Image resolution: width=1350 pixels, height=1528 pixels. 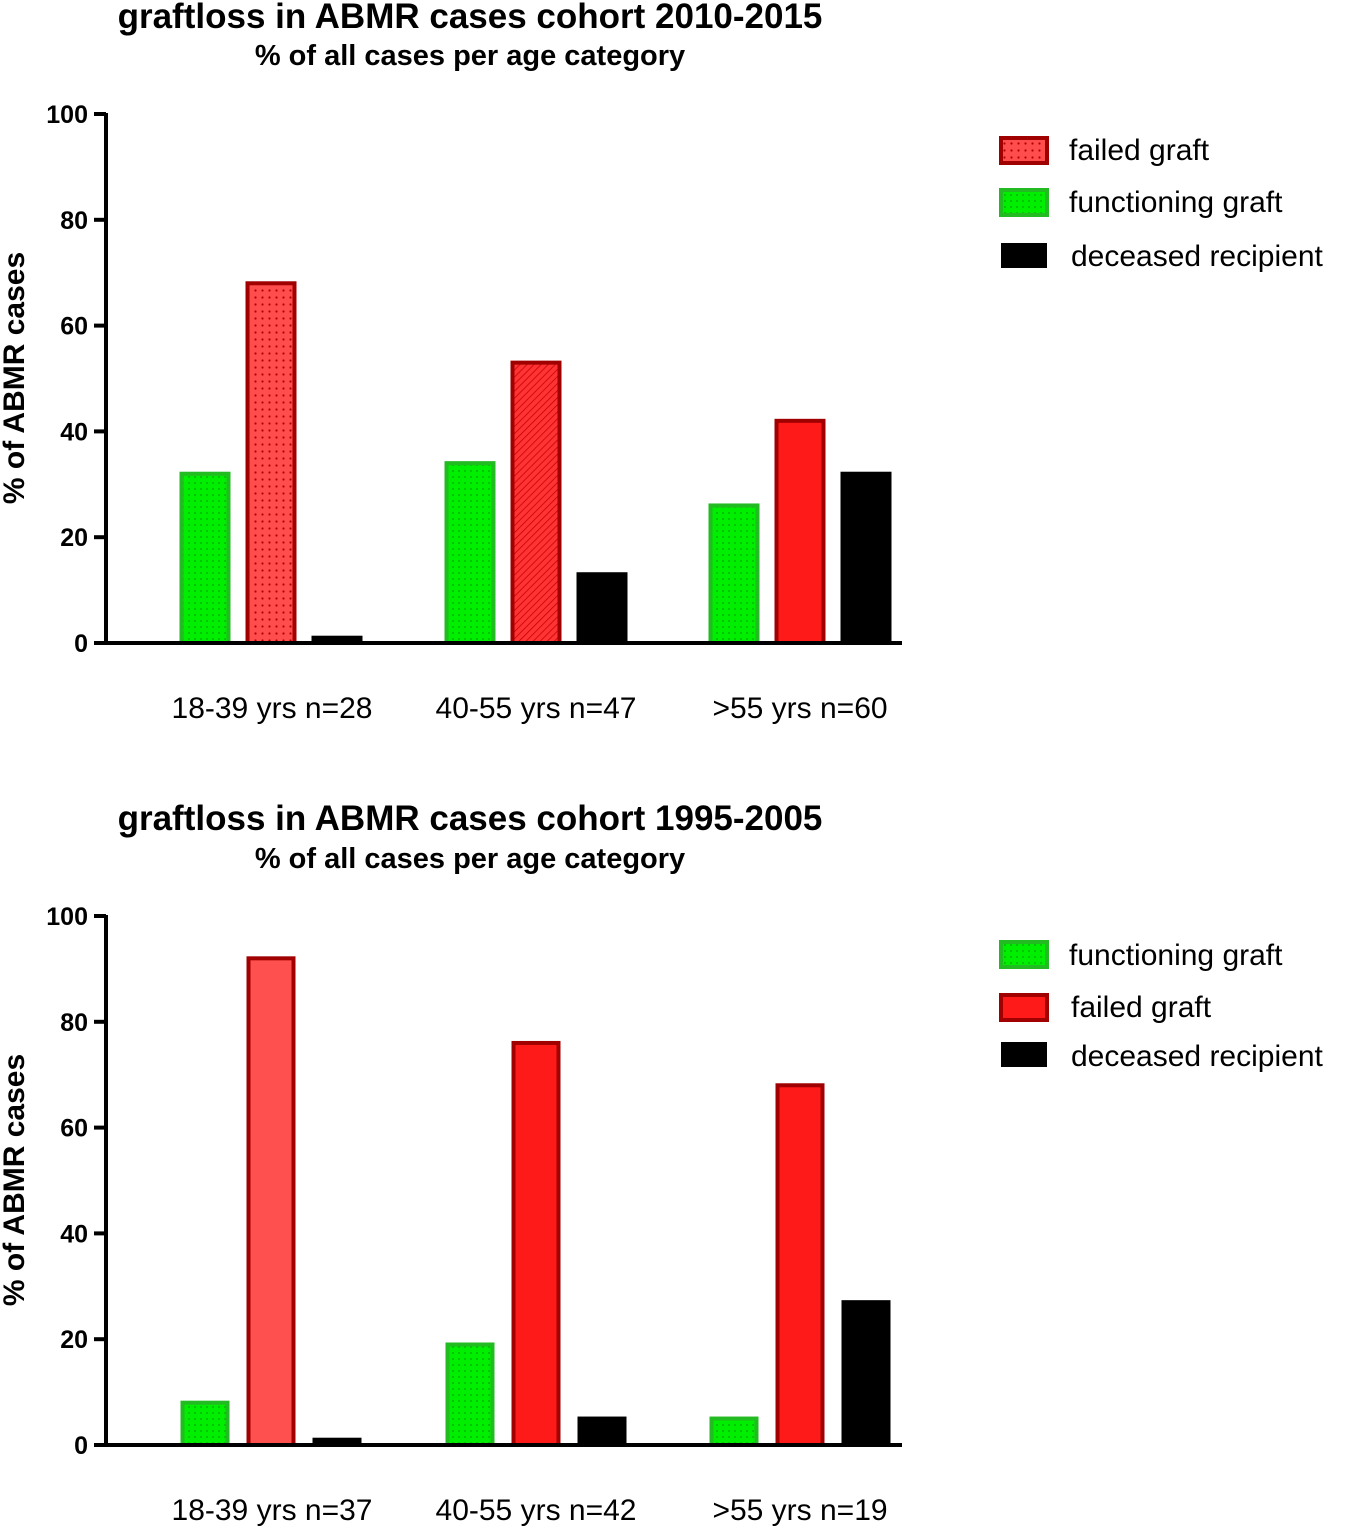 I want to click on category-label: >55 yrs n=60, so click(x=799, y=708).